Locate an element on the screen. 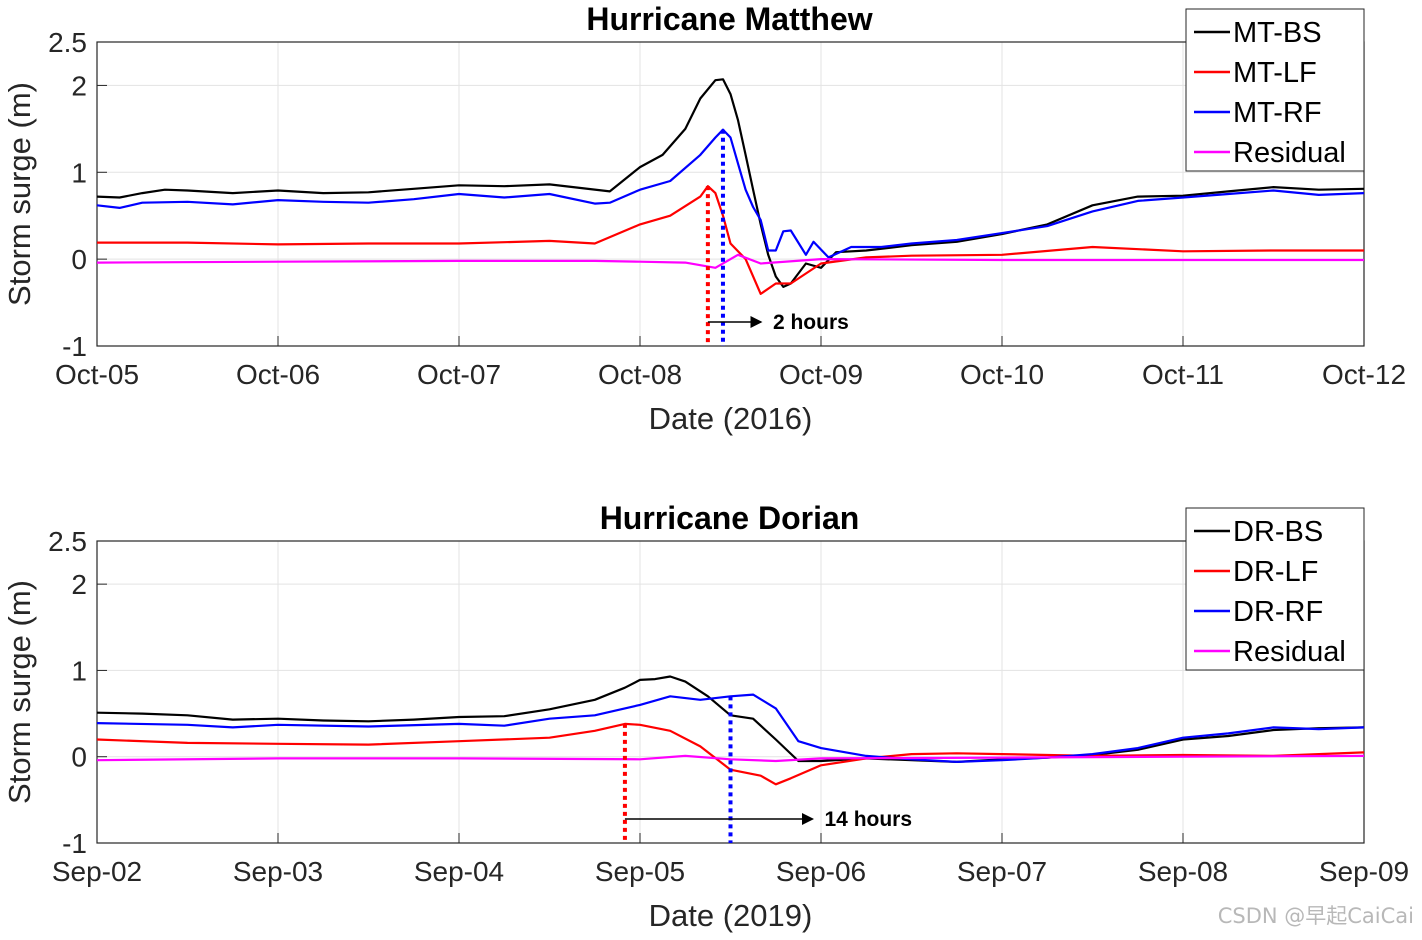 Image resolution: width=1422 pixels, height=940 pixels. chart2-y-tick-label: 1 is located at coordinates (79, 670).